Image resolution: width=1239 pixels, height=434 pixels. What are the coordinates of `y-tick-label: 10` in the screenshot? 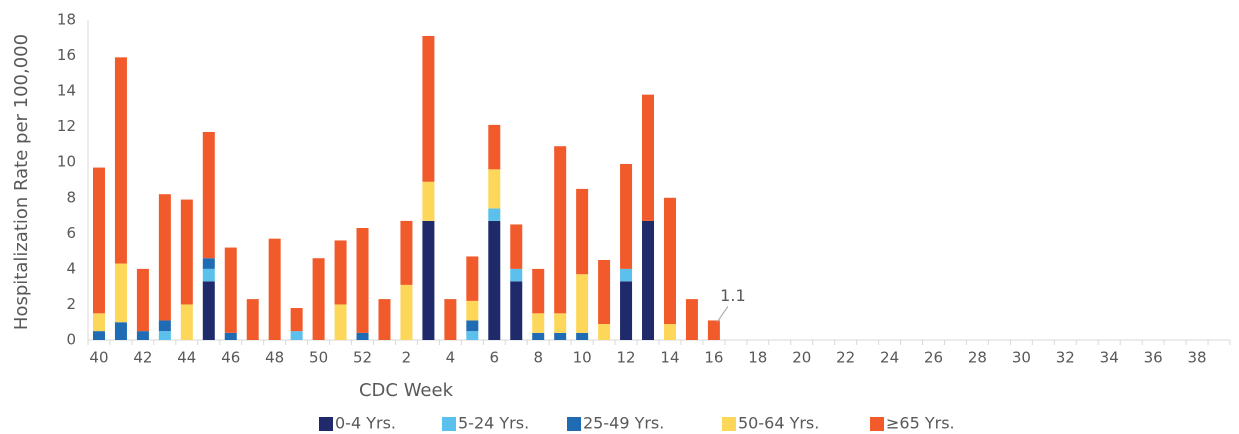 It's located at (66, 162).